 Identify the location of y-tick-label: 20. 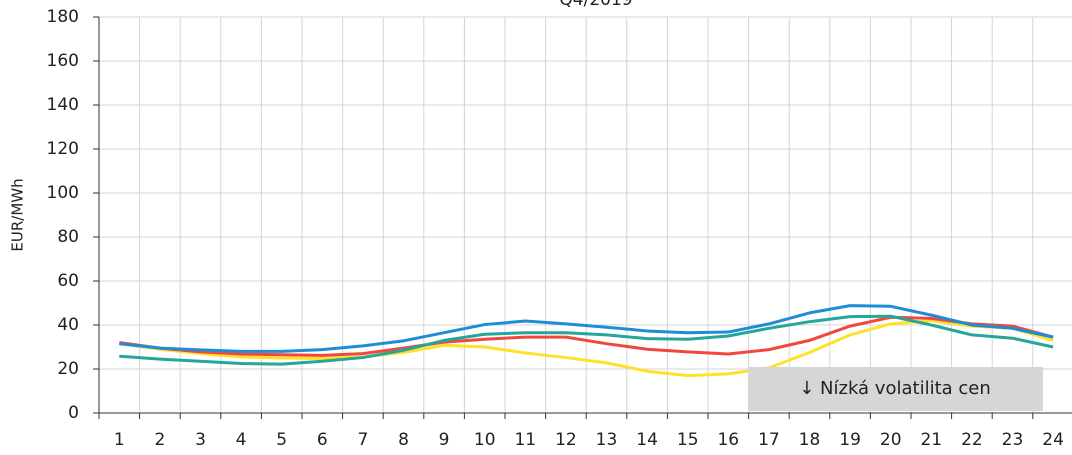
(68, 369).